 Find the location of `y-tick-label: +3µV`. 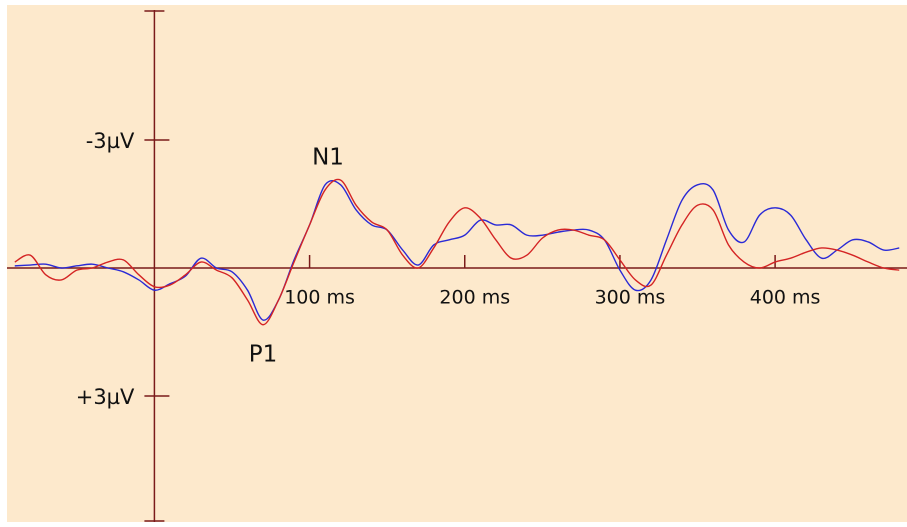

y-tick-label: +3µV is located at coordinates (105, 397).